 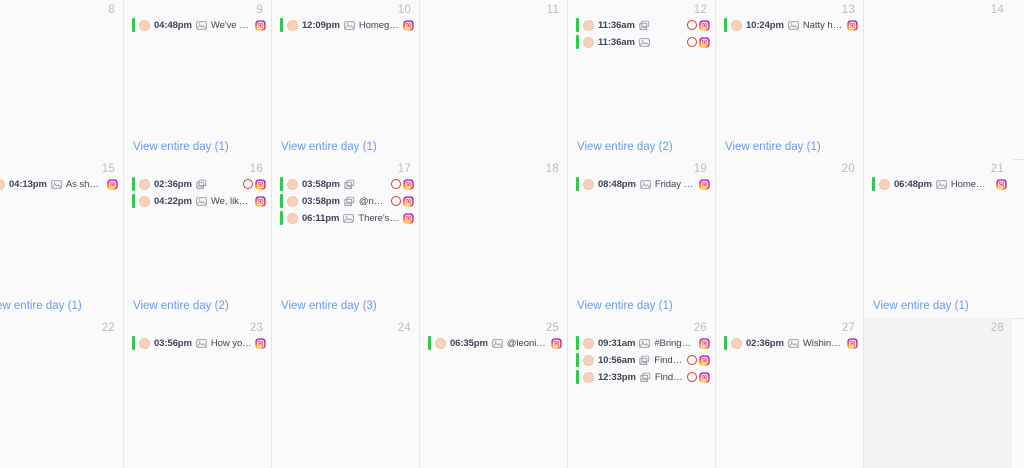 What do you see at coordinates (256, 169) in the screenshot?
I see `day-number: 16` at bounding box center [256, 169].